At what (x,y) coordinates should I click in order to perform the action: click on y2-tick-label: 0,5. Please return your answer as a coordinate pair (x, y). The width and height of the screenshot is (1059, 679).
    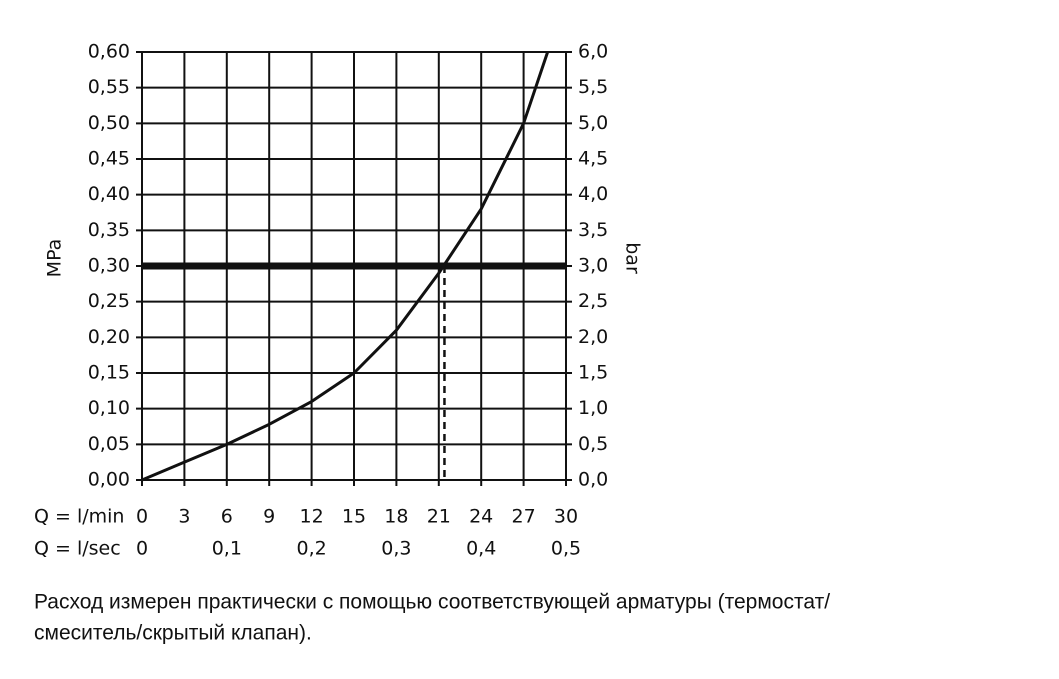
    Looking at the image, I should click on (593, 444).